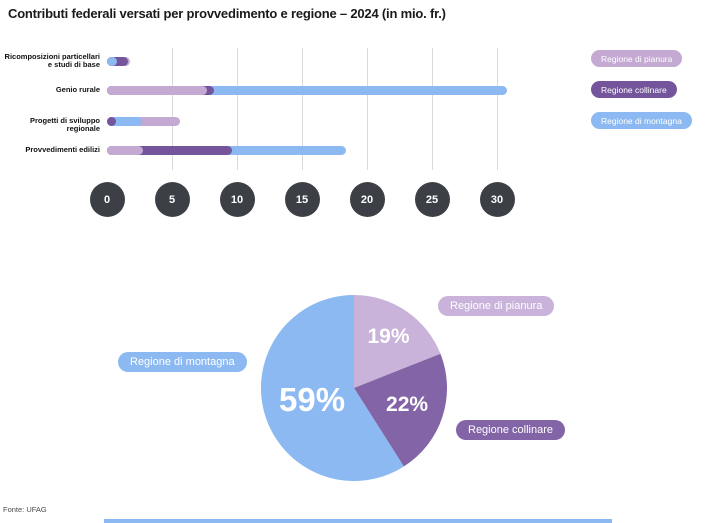 Image resolution: width=720 pixels, height=523 pixels. I want to click on x-axis-tick-30: 30, so click(497, 199).